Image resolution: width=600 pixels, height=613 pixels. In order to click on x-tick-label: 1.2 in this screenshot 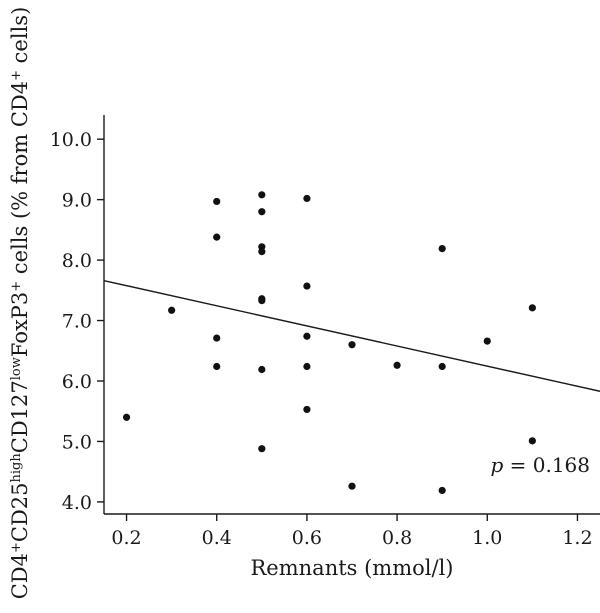, I will do `click(577, 538)`.